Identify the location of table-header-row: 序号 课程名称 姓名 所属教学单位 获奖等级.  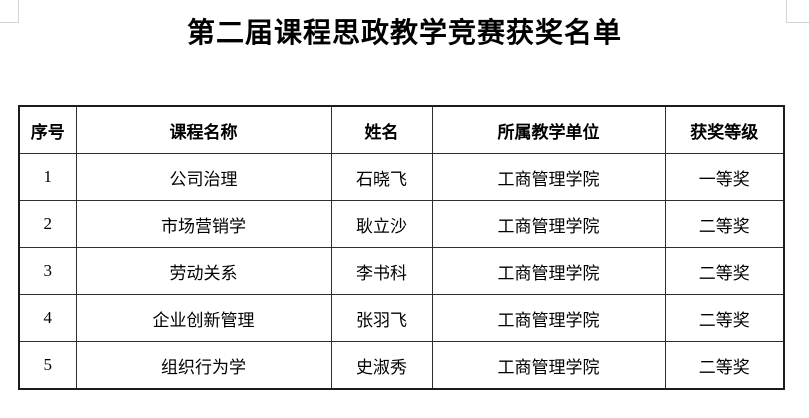
(401, 129).